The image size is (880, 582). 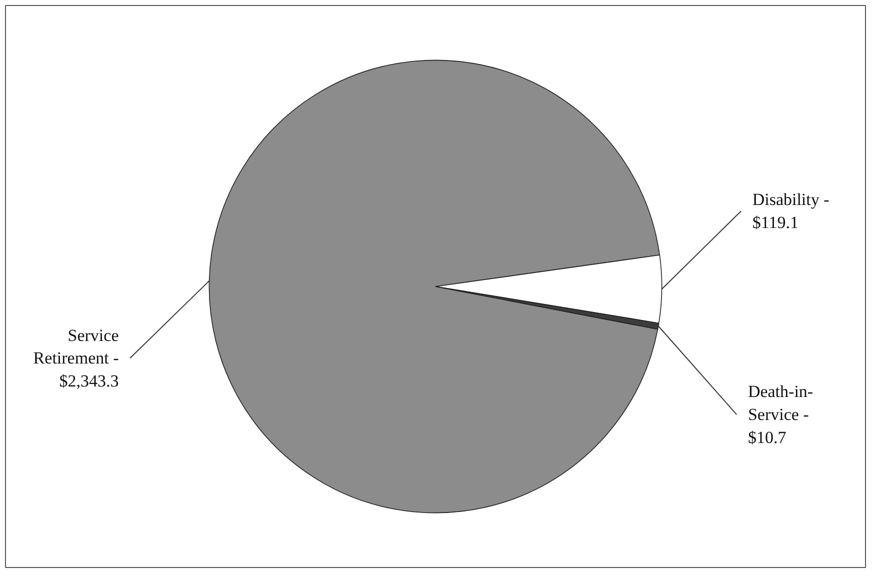 I want to click on data-label: $2,343.3, so click(x=89, y=380).